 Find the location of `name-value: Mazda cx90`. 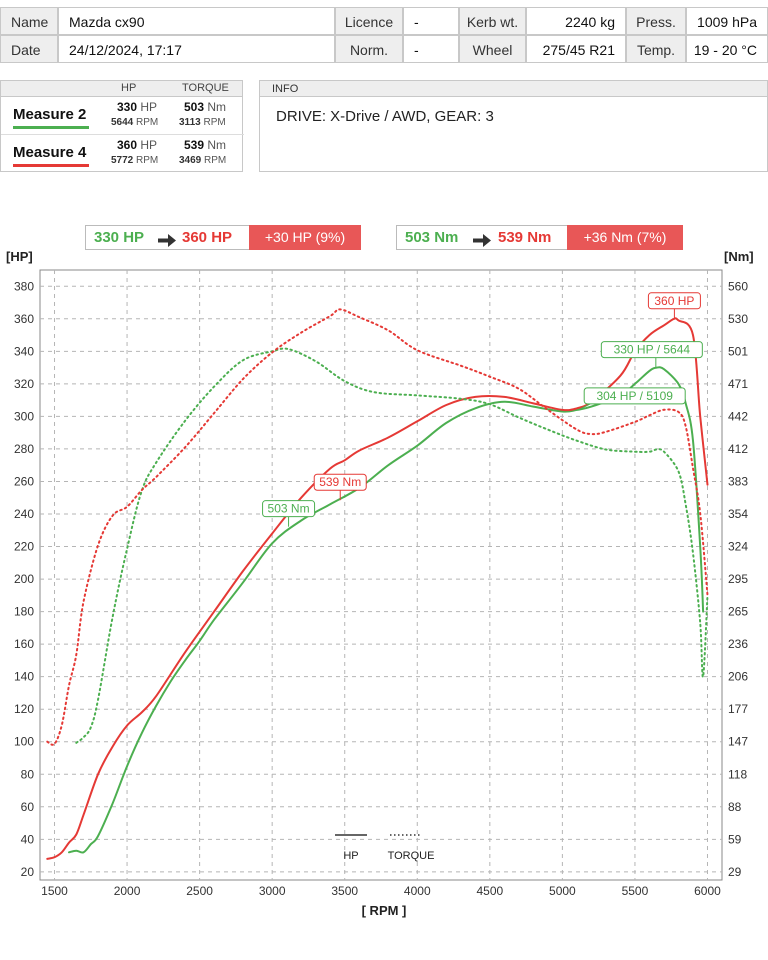

name-value: Mazda cx90 is located at coordinates (196, 21).